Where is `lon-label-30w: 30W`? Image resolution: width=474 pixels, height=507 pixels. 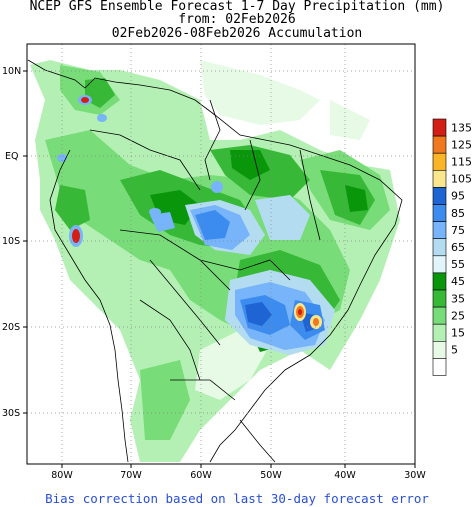 lon-label-30w: 30W is located at coordinates (415, 475).